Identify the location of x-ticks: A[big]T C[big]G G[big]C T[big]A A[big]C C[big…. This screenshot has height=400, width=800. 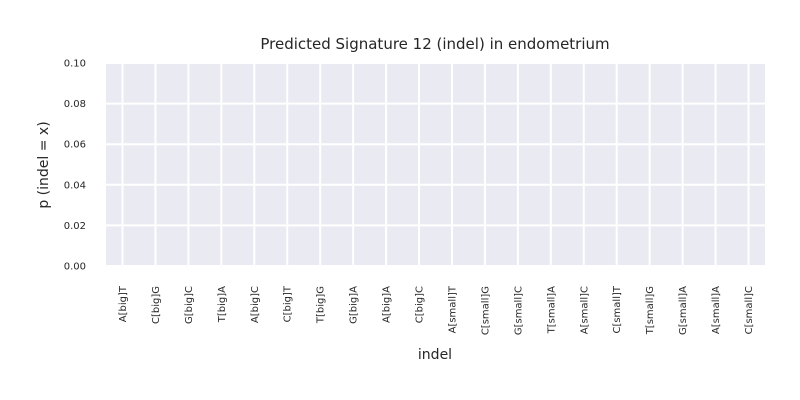
(436, 310).